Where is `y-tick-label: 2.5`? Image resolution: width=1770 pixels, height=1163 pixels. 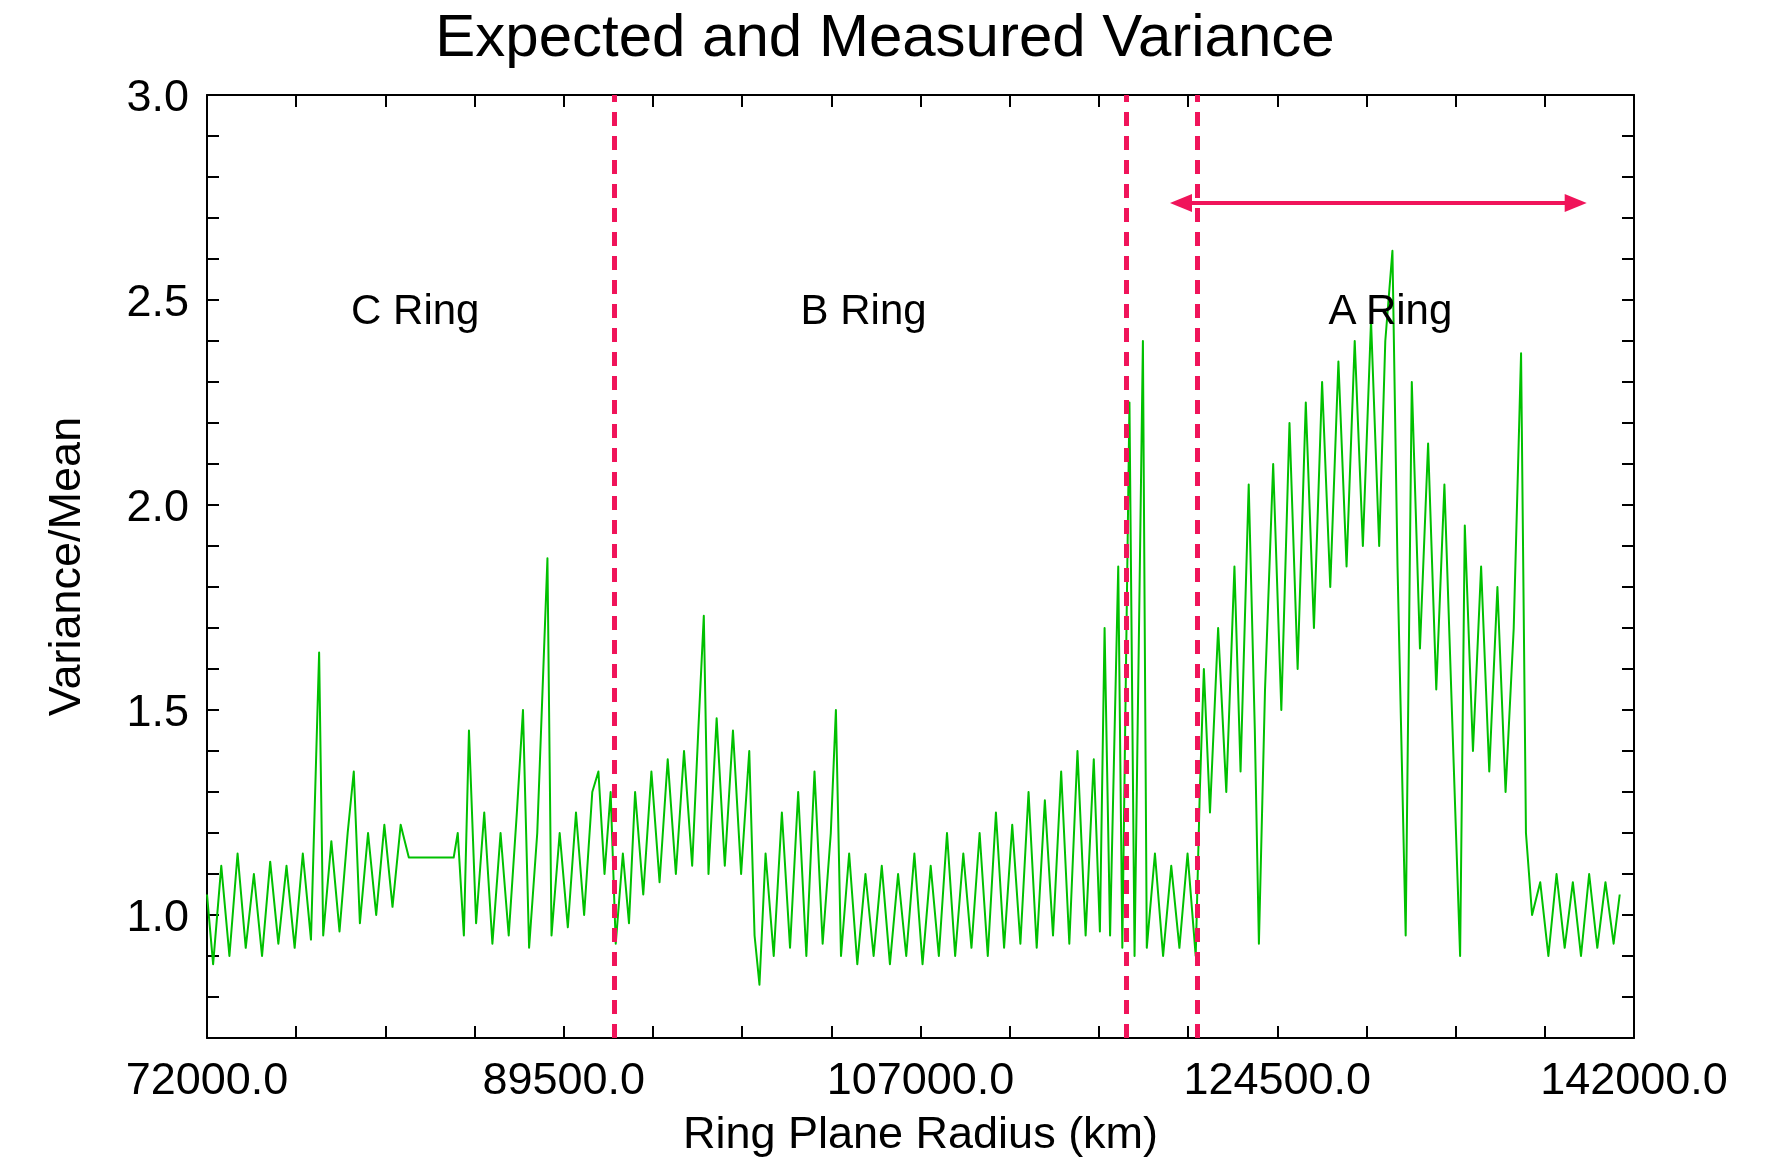
y-tick-label: 2.5 is located at coordinates (157, 300).